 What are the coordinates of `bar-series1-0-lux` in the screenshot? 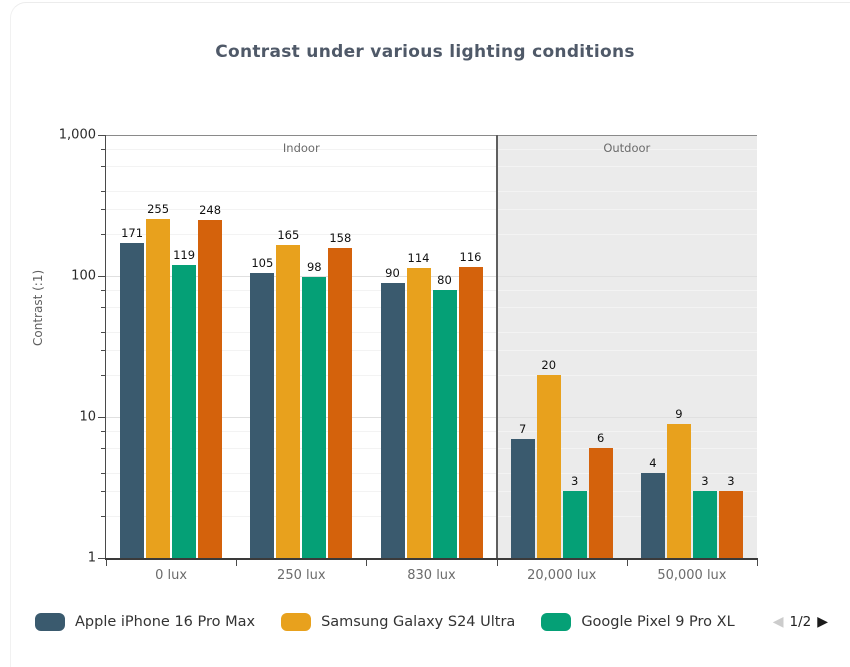 It's located at (132, 400).